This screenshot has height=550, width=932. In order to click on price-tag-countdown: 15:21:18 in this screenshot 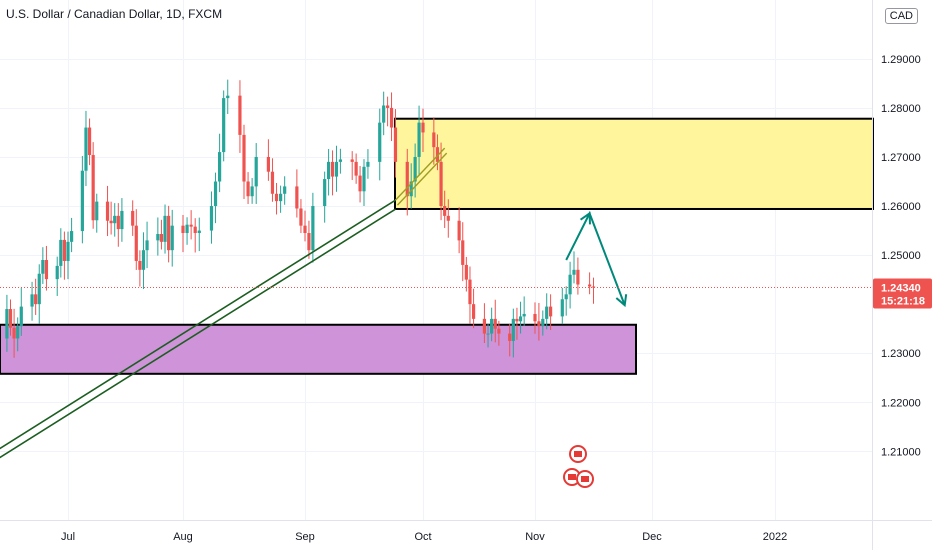, I will do `click(903, 301)`.